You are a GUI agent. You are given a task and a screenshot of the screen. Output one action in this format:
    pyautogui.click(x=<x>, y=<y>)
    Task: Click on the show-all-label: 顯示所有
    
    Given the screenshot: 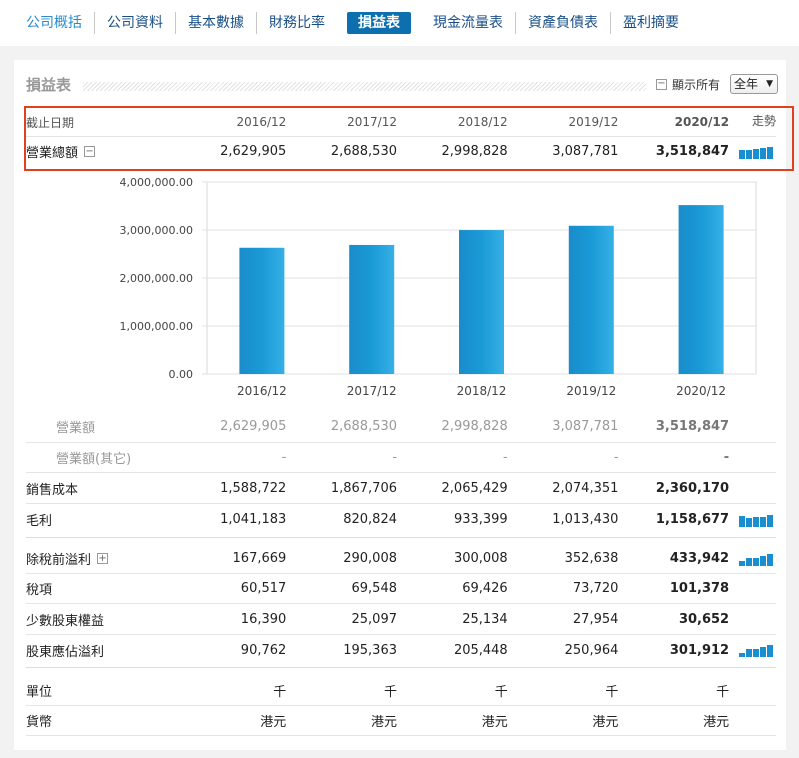 What is the action you would take?
    pyautogui.click(x=695, y=84)
    